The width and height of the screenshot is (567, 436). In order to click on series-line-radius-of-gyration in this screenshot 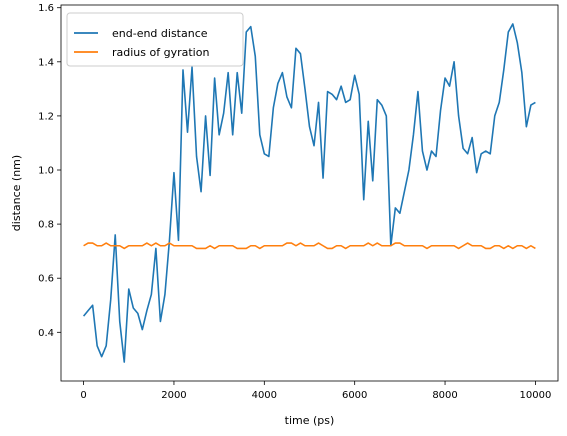, I will do `click(310, 245)`.